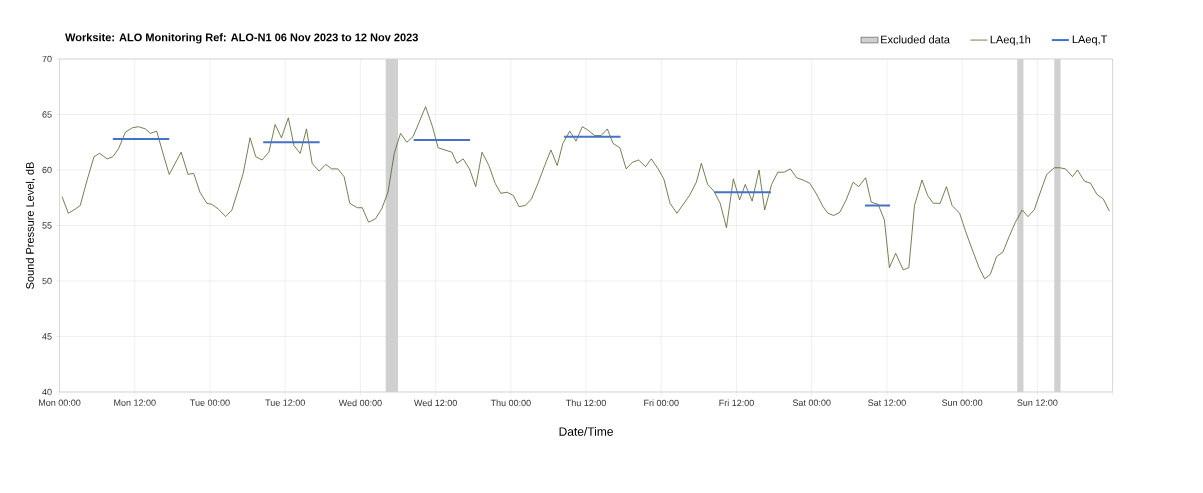 The width and height of the screenshot is (1203, 493). Describe the element at coordinates (1010, 40) in the screenshot. I see `legend-label: LAeq,1h` at that location.